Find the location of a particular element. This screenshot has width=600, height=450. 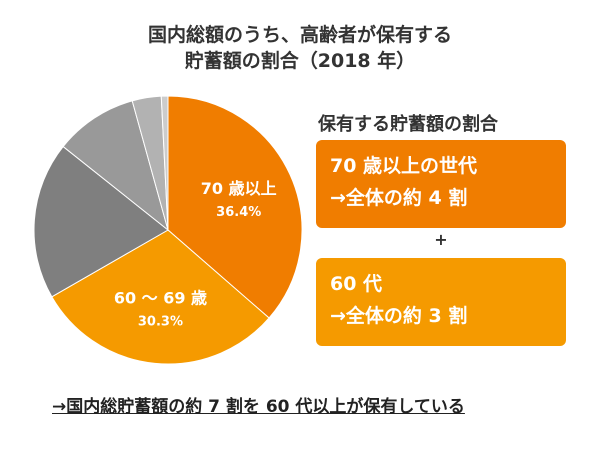

callout-70-plus-line2: →全体の約 4 割 is located at coordinates (399, 198).